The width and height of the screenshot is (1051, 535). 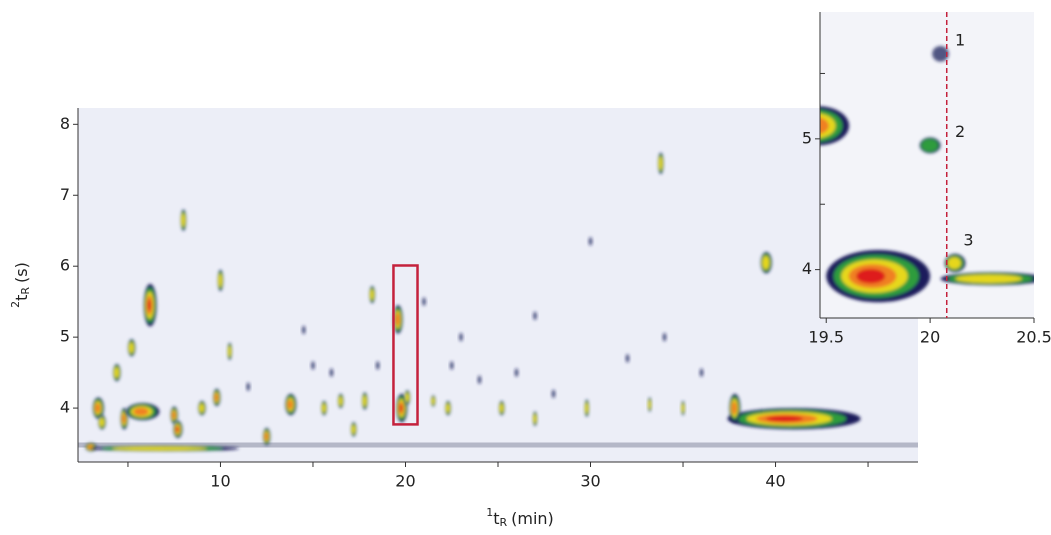 What do you see at coordinates (65, 194) in the screenshot?
I see `y-tick-label: 7` at bounding box center [65, 194].